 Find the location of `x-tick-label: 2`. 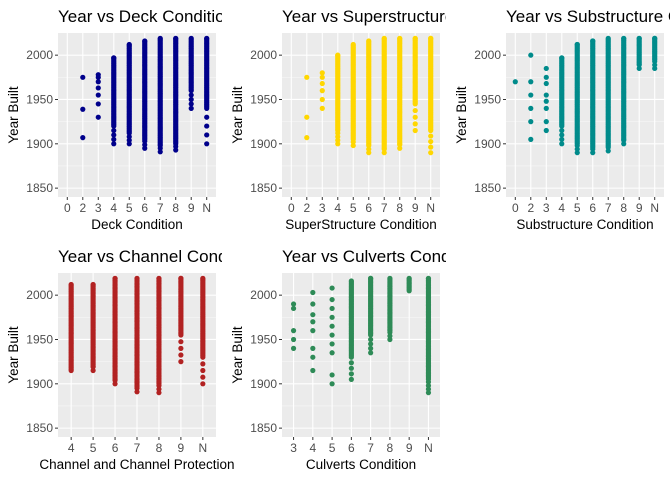

x-tick-label: 2 is located at coordinates (82, 208).